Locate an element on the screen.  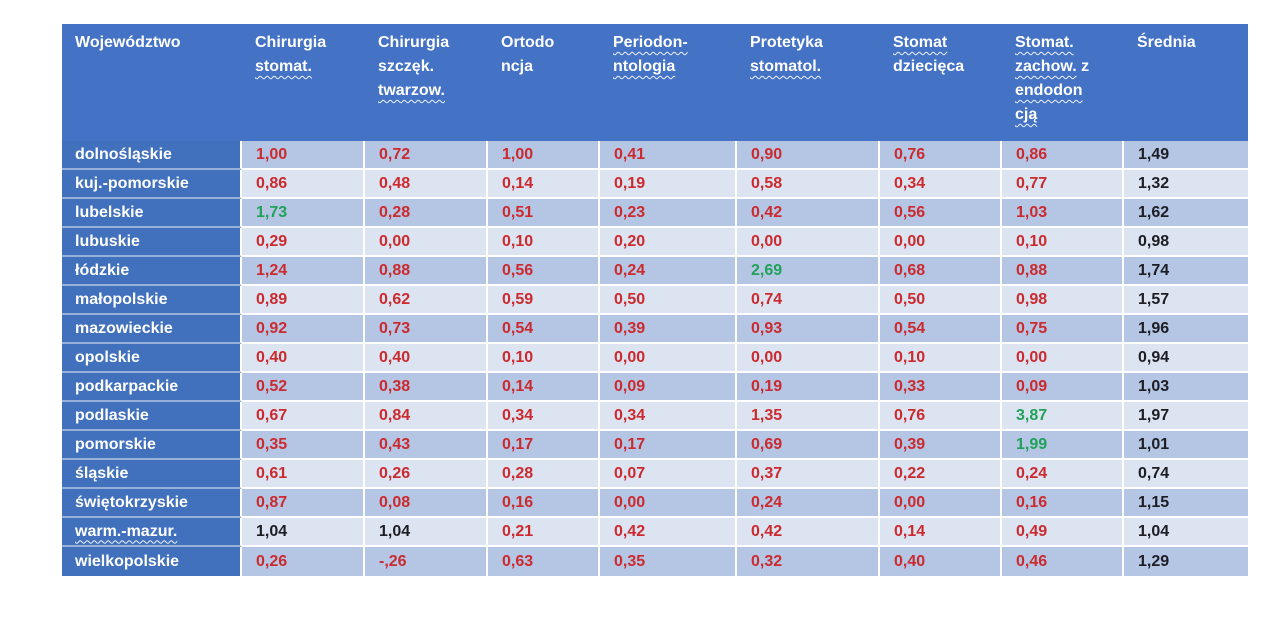
row-header: mazowieckie is located at coordinates (152, 329).